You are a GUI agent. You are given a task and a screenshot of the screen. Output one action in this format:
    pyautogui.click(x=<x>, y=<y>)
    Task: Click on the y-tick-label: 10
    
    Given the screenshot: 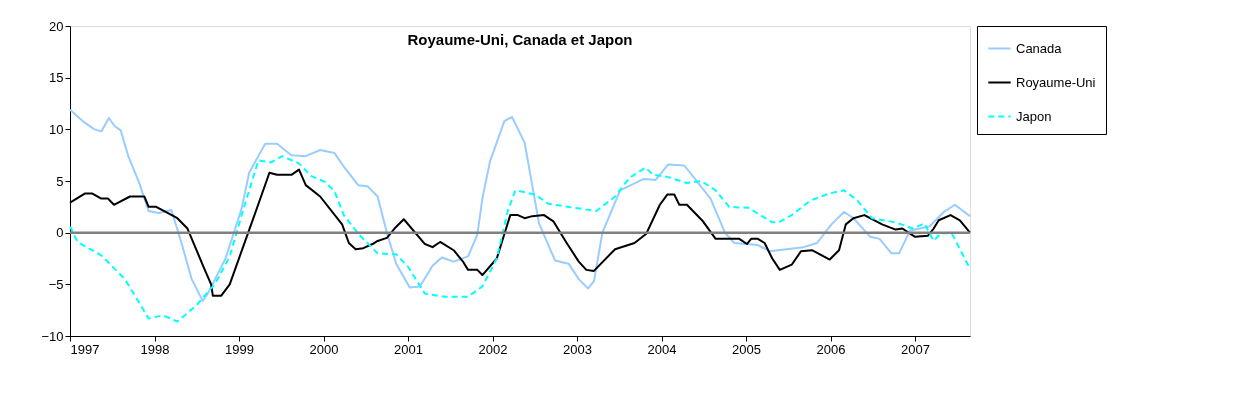 What is the action you would take?
    pyautogui.click(x=56, y=129)
    